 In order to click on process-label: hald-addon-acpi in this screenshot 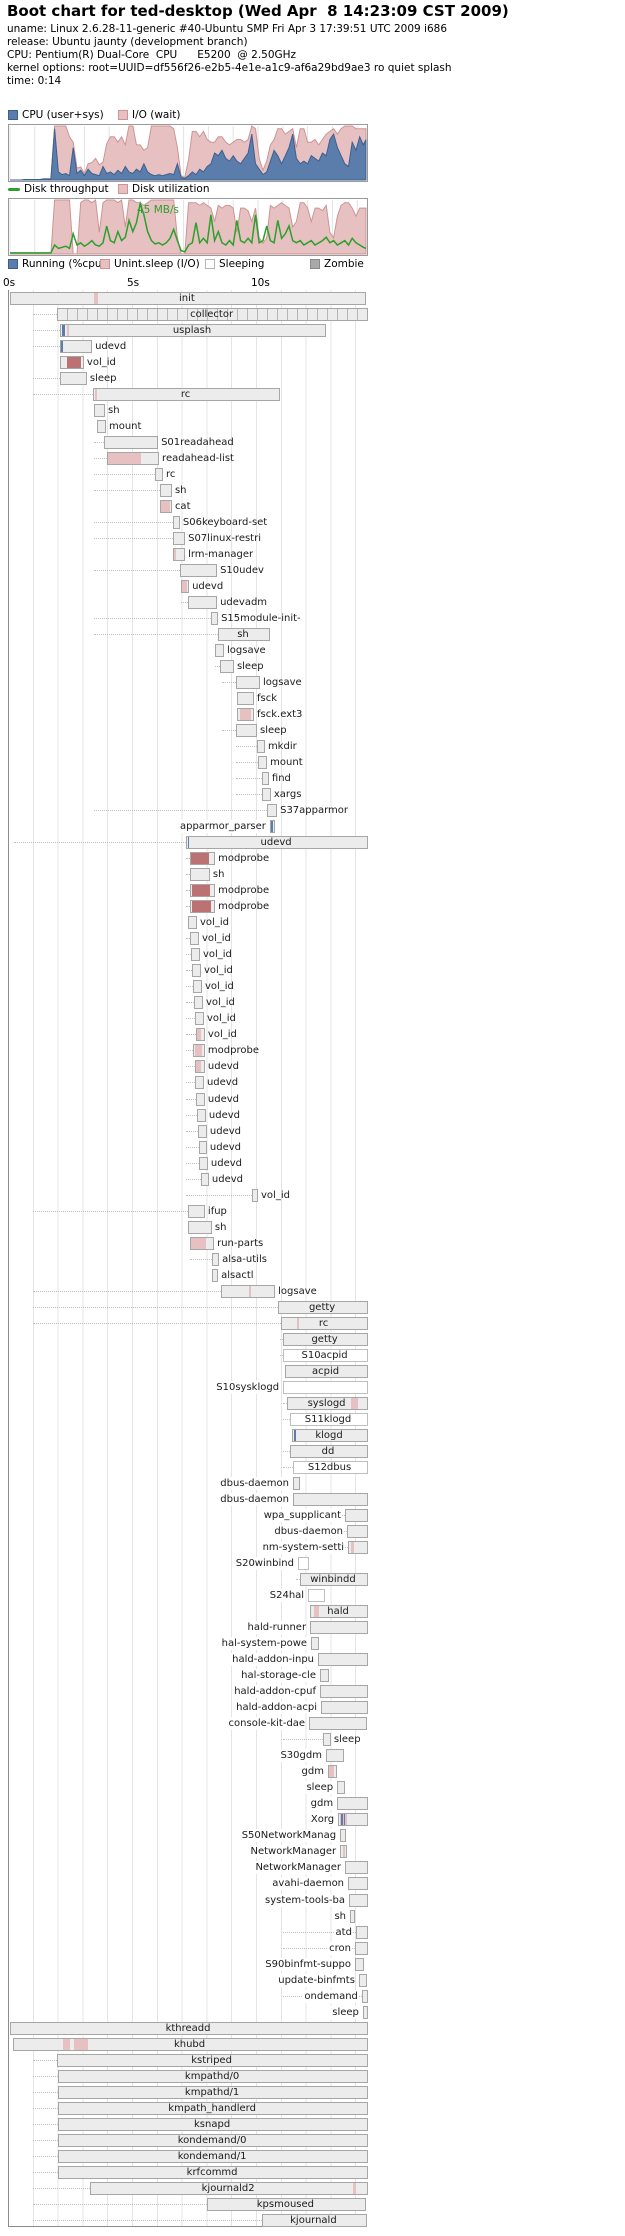, I will do `click(275, 1708)`.